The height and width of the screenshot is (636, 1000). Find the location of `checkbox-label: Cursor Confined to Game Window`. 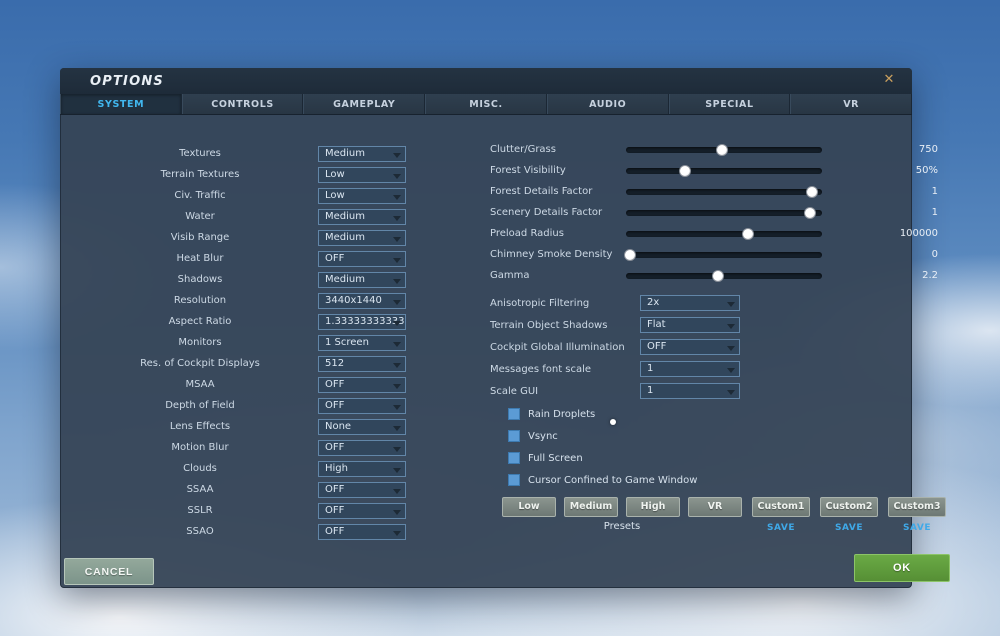

checkbox-label: Cursor Confined to Game Window is located at coordinates (613, 480).